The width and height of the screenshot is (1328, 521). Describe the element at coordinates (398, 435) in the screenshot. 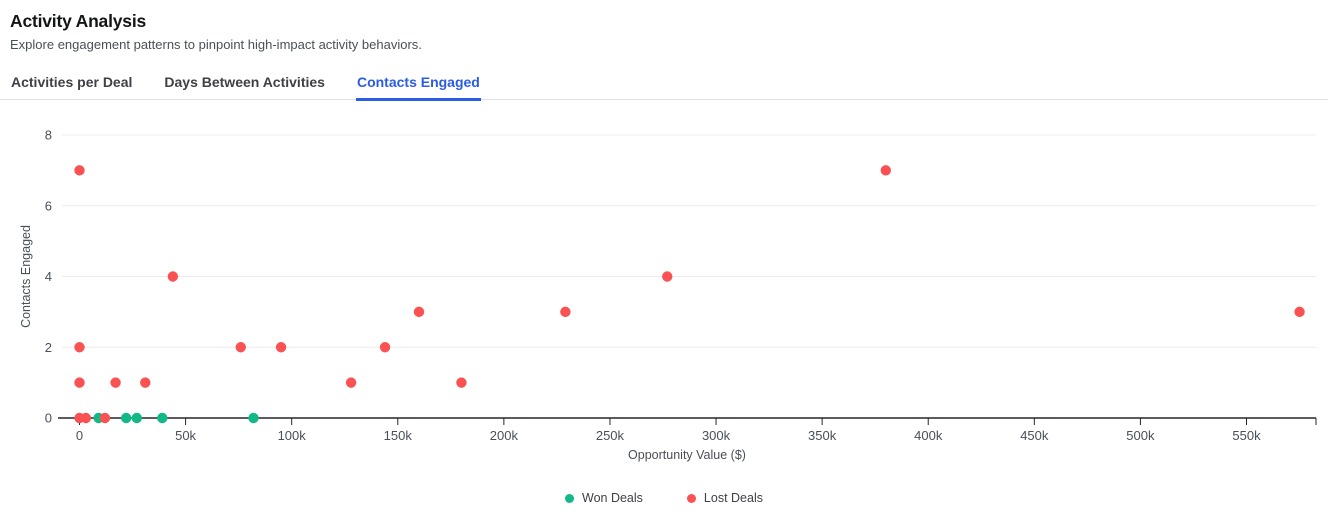

I see `x-tick-label: 150k` at that location.